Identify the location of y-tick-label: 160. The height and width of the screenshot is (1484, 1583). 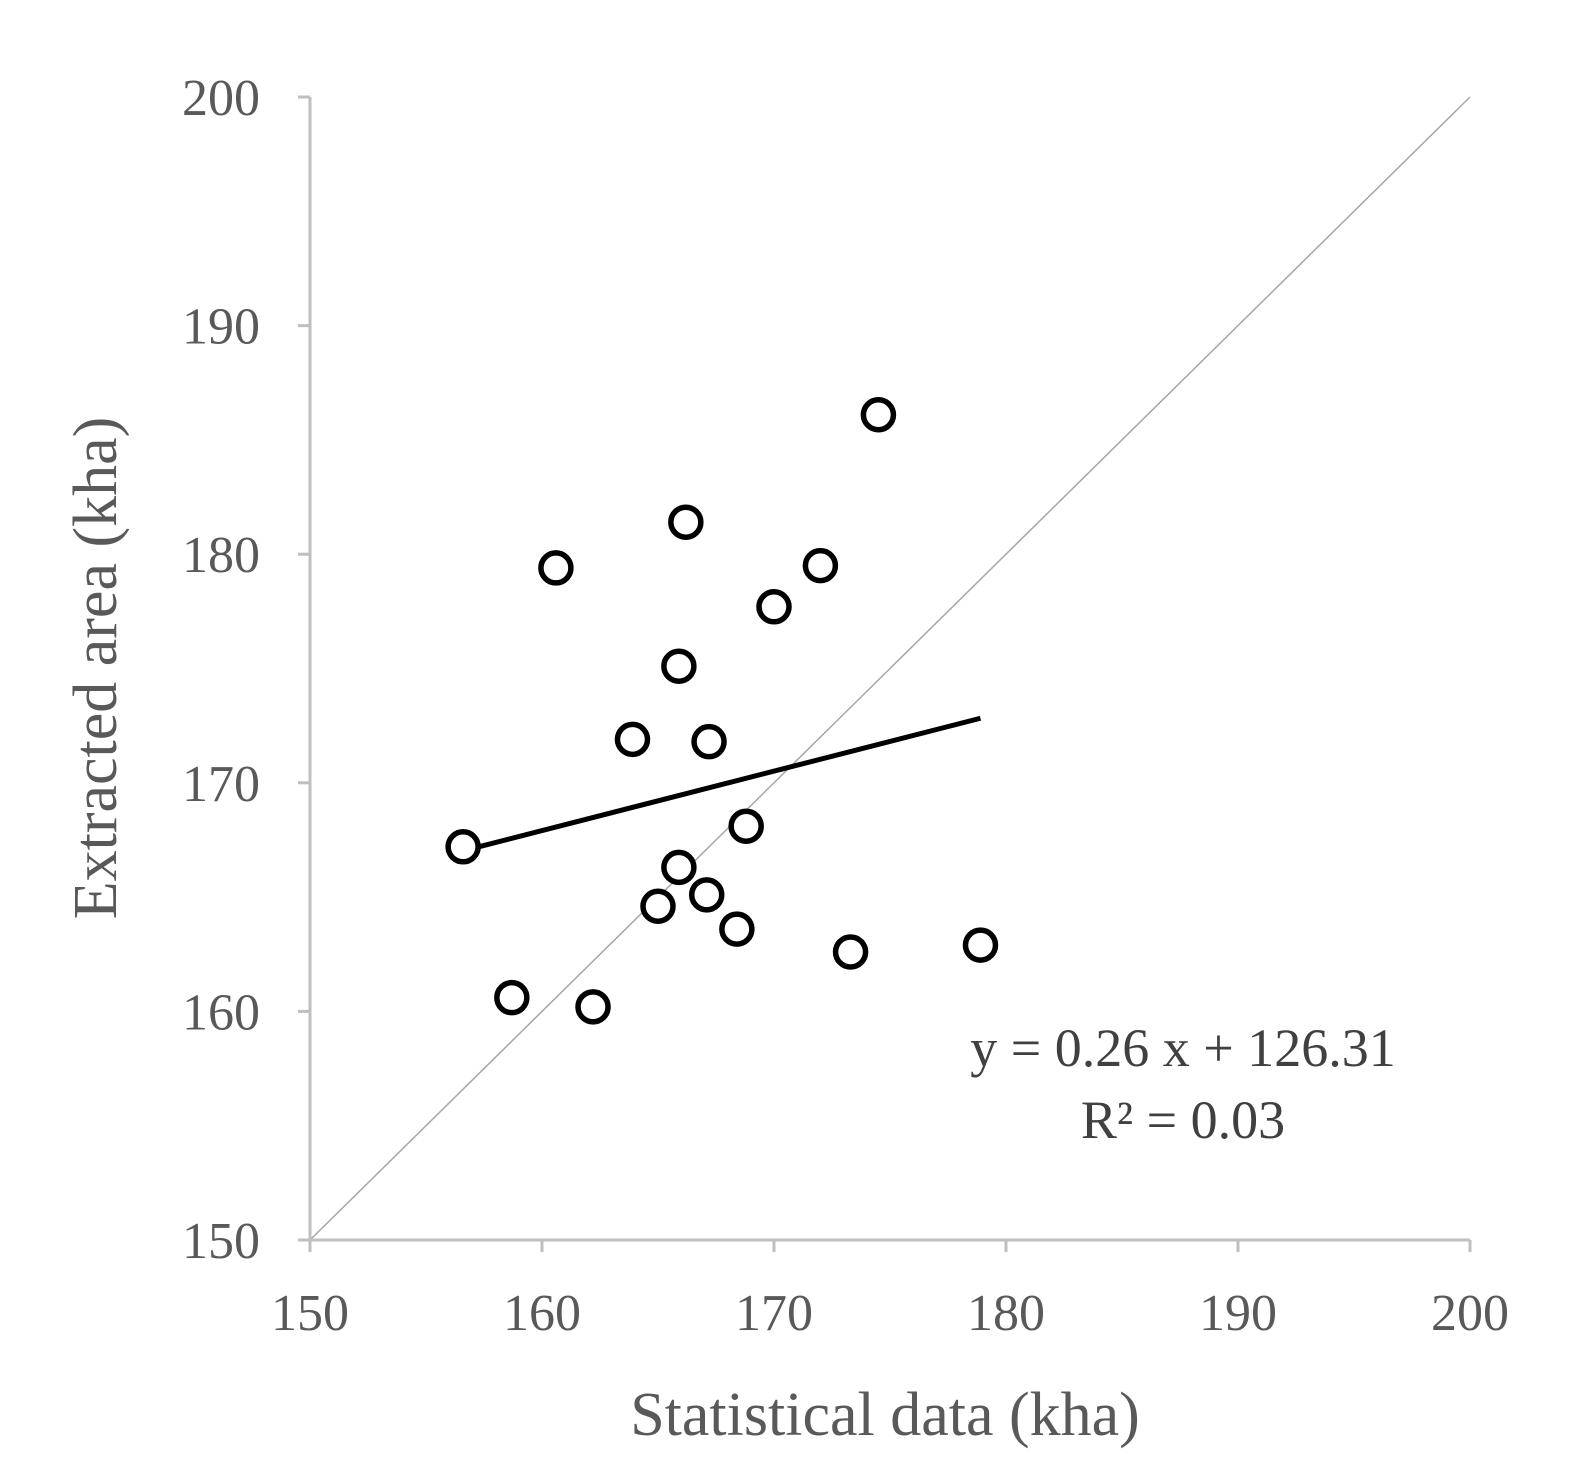
(221, 1012).